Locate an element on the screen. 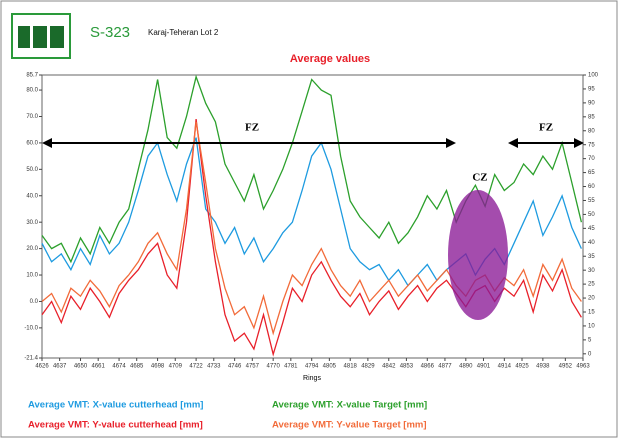 The height and width of the screenshot is (438, 618). legend-entry: Average VMT: X-value Target [mm] is located at coordinates (349, 405).